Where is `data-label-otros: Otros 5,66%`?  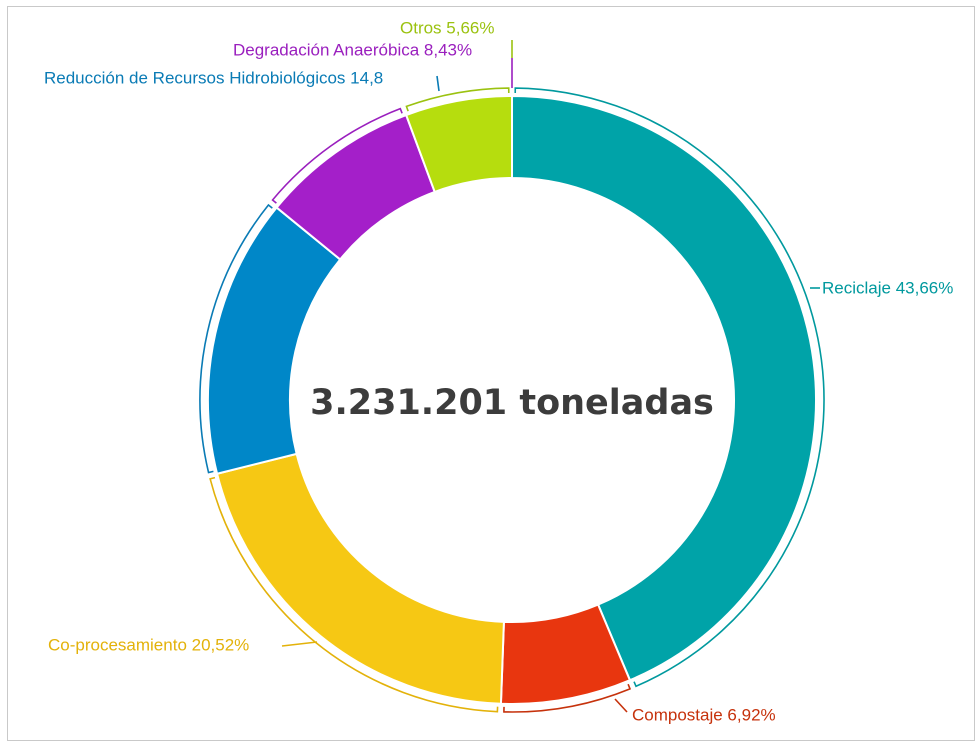
data-label-otros: Otros 5,66% is located at coordinates (447, 27).